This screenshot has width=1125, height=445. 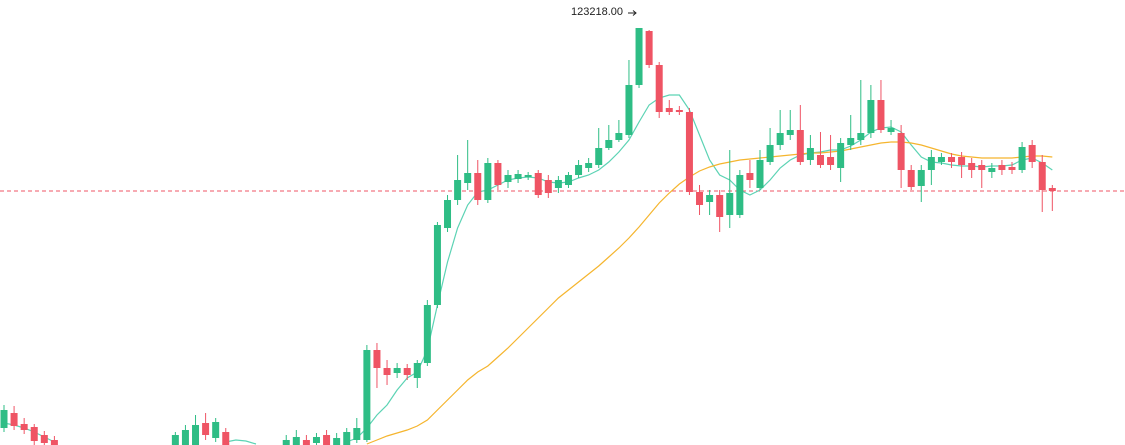 I want to click on high-annotation: 123218.00, so click(x=597, y=12).